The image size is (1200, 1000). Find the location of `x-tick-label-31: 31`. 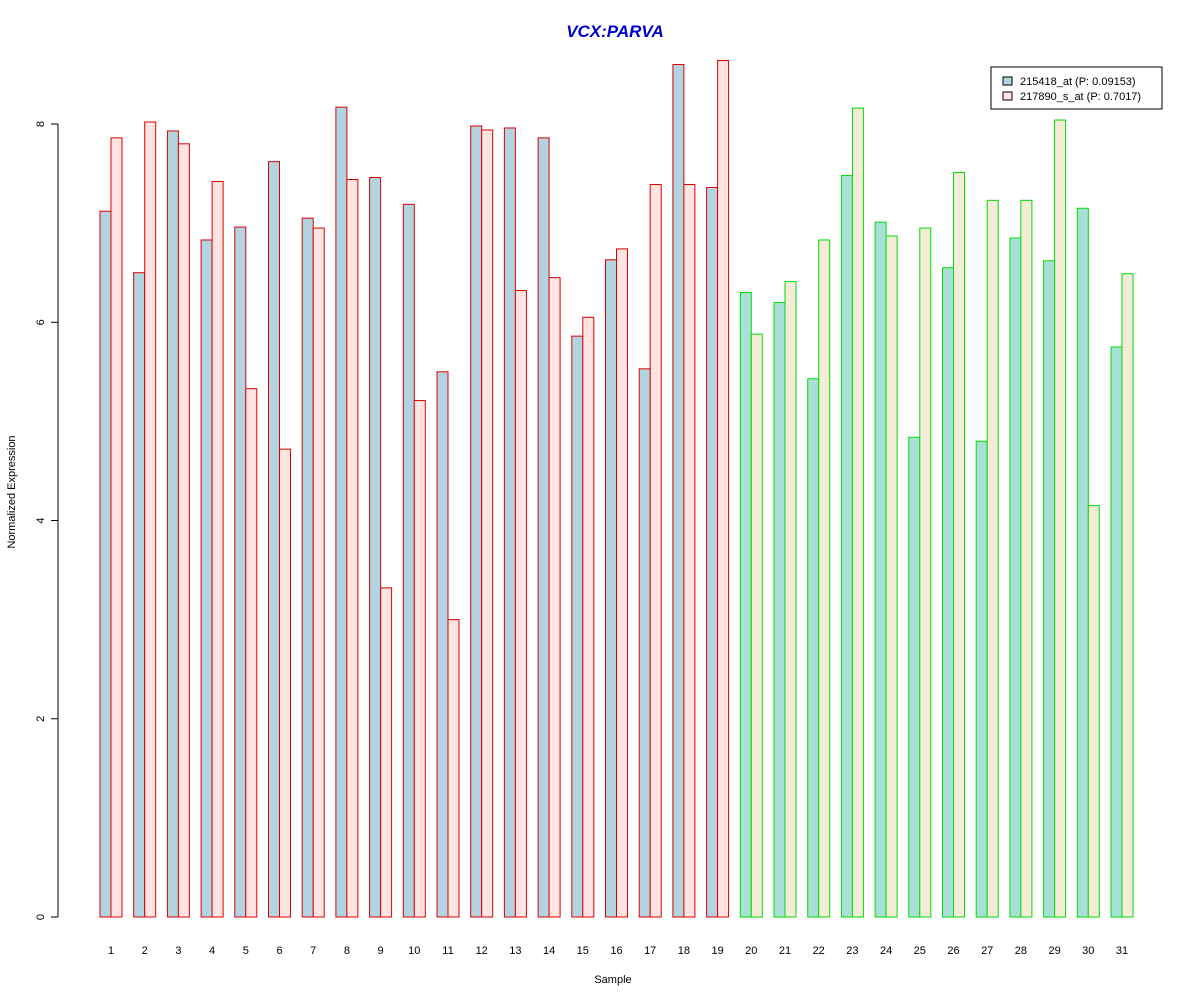

x-tick-label-31: 31 is located at coordinates (1122, 951).